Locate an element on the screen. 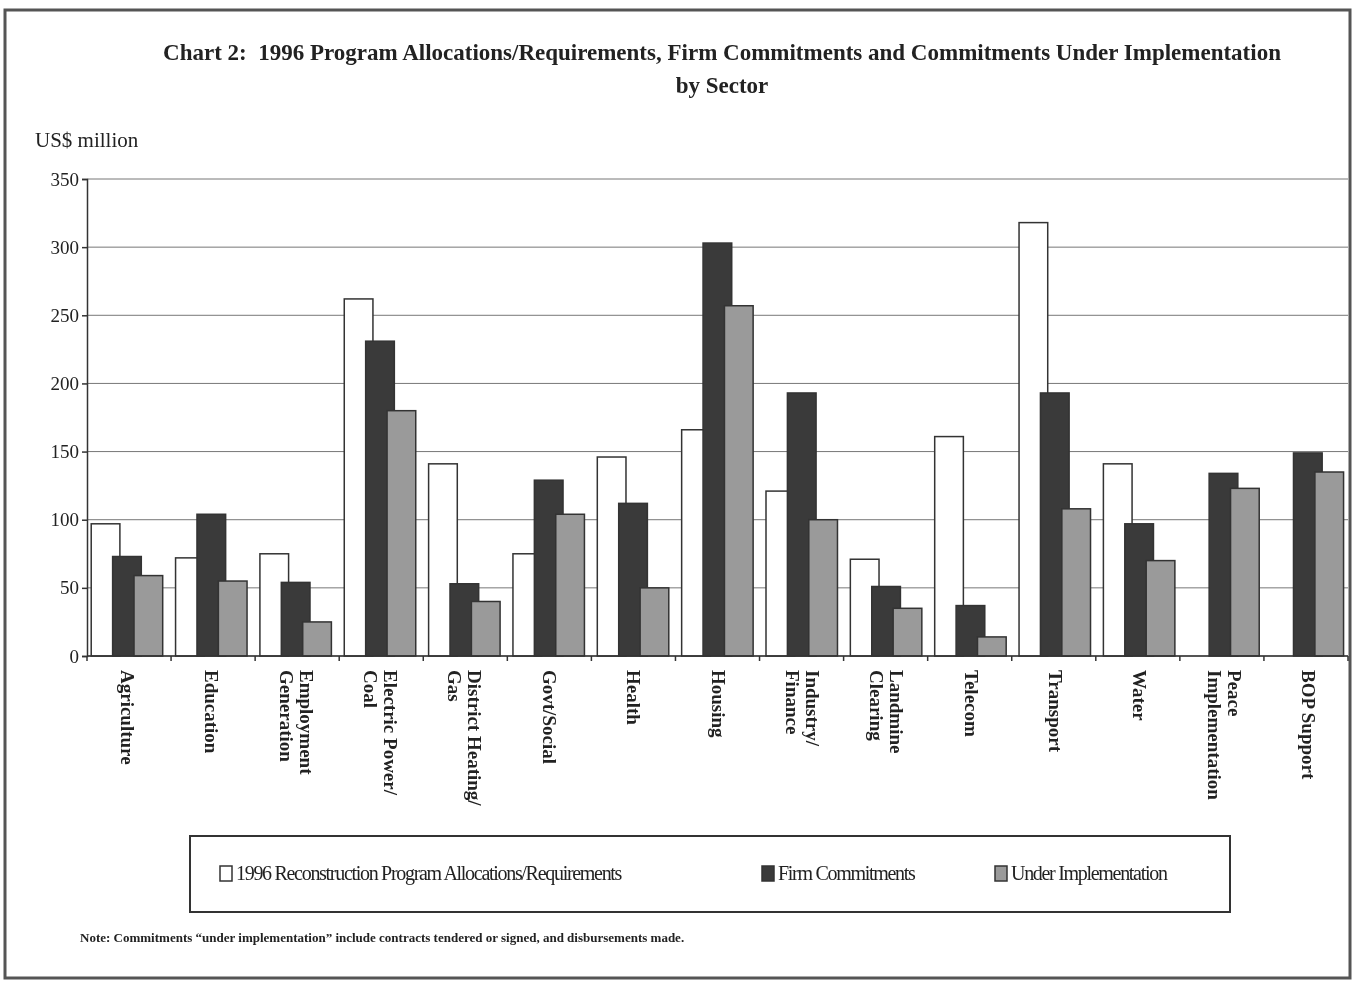 The height and width of the screenshot is (983, 1355). y-tick-label: 50 is located at coordinates (69, 588).